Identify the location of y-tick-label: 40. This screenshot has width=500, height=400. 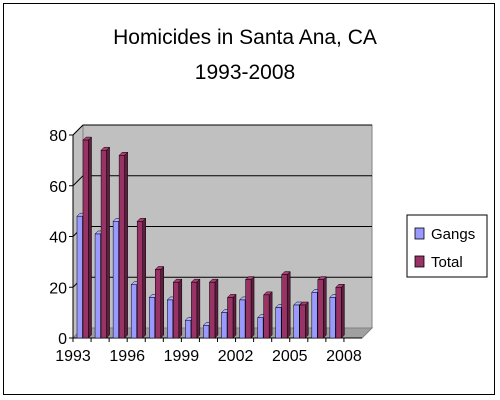
(58, 238).